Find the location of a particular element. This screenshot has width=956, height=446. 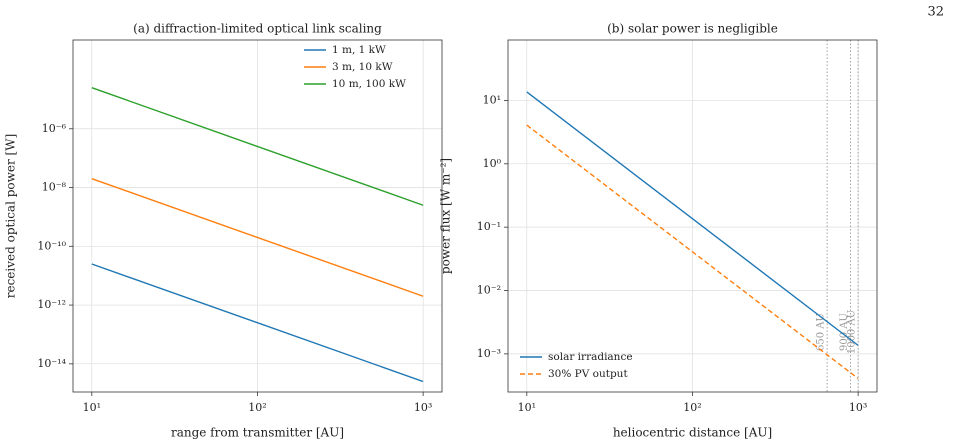

y-tick-label: 10⁻⁸ is located at coordinates (54, 187).